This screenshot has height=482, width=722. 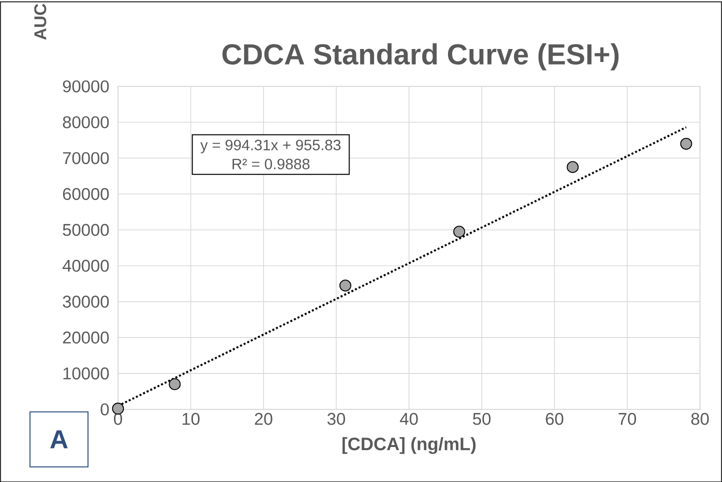 What do you see at coordinates (86, 373) in the screenshot?
I see `y-tick-label: 10000` at bounding box center [86, 373].